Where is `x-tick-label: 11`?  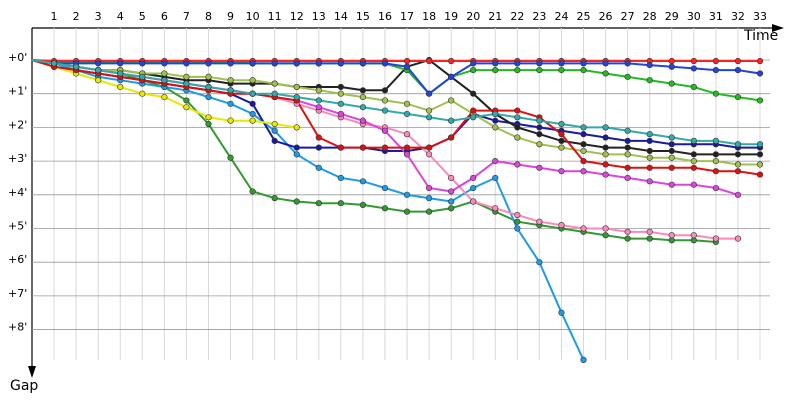 x-tick-label: 11 is located at coordinates (275, 16).